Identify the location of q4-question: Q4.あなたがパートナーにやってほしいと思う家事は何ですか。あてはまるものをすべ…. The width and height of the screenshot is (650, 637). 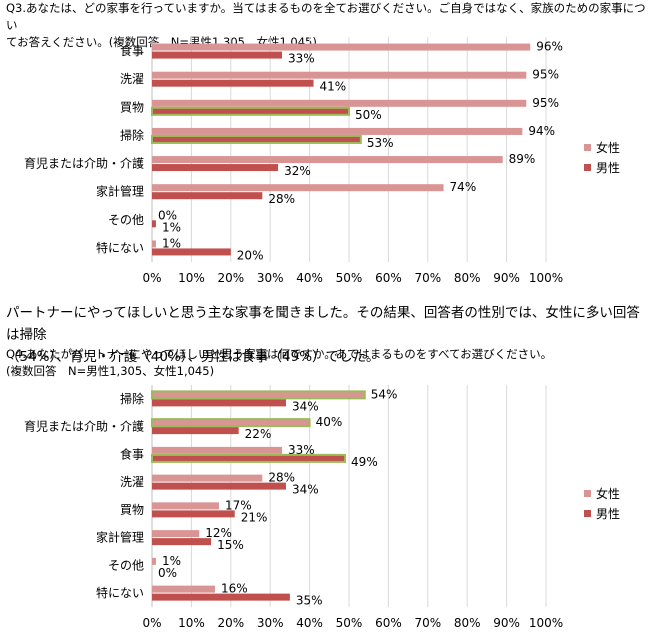
(326, 363).